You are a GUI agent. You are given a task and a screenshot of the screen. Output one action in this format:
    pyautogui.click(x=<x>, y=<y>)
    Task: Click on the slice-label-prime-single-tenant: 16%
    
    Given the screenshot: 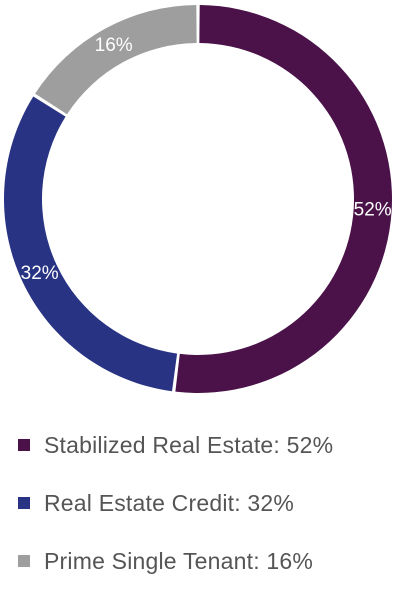 What is the action you would take?
    pyautogui.click(x=114, y=45)
    